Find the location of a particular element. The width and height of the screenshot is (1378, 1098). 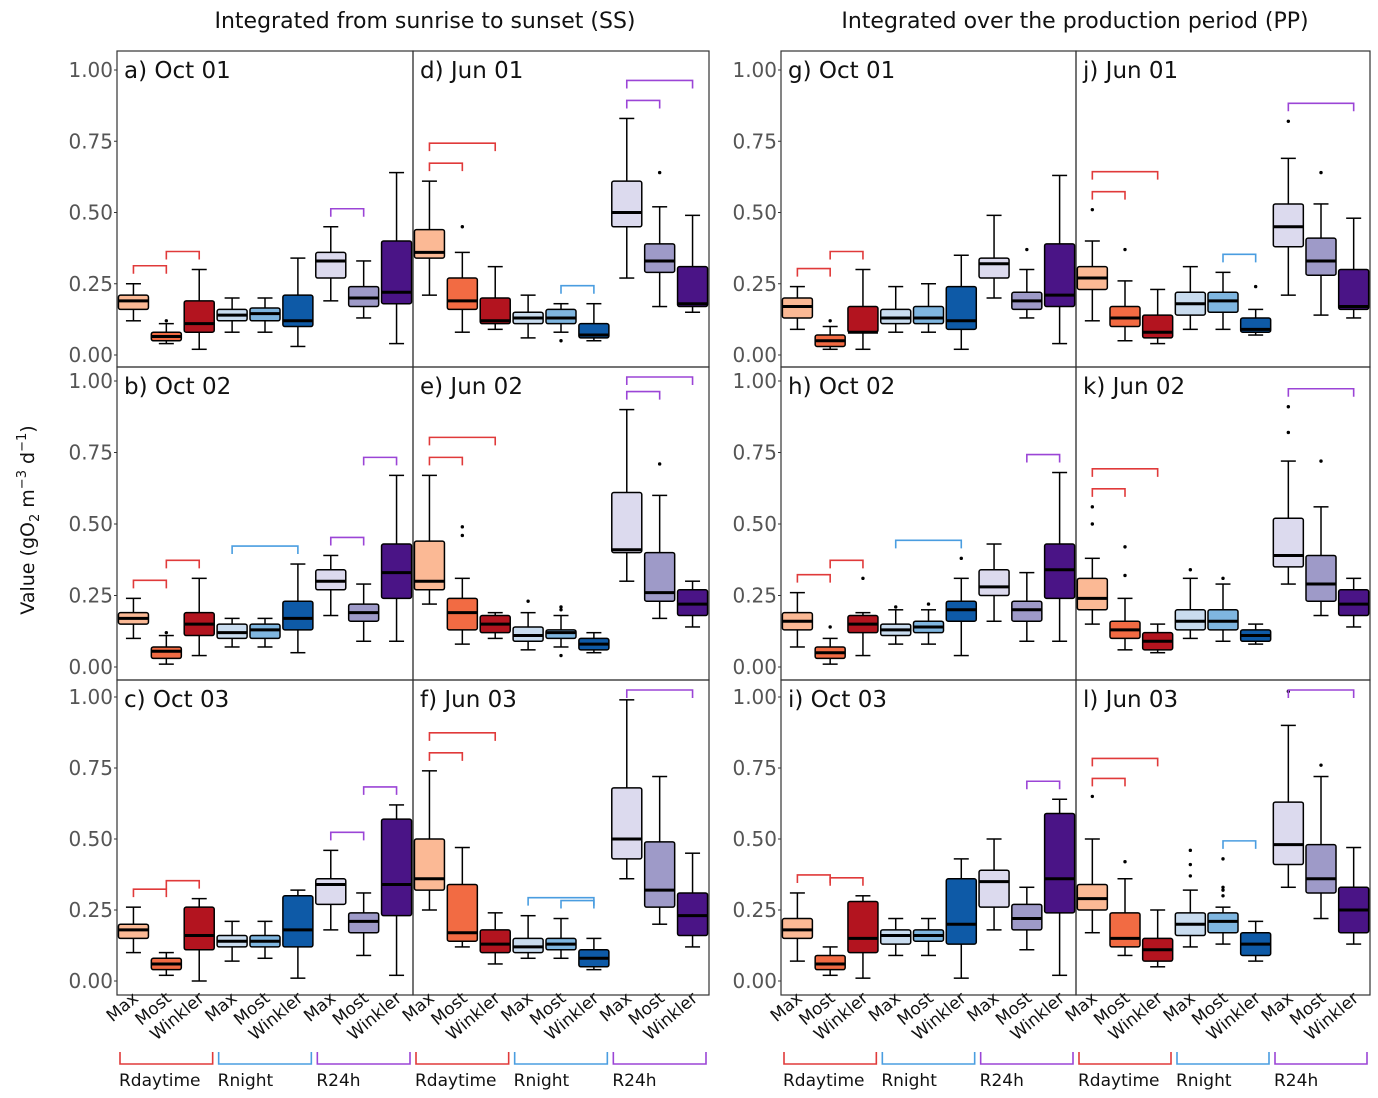

panel-label: i) Oct 03 is located at coordinates (837, 700).